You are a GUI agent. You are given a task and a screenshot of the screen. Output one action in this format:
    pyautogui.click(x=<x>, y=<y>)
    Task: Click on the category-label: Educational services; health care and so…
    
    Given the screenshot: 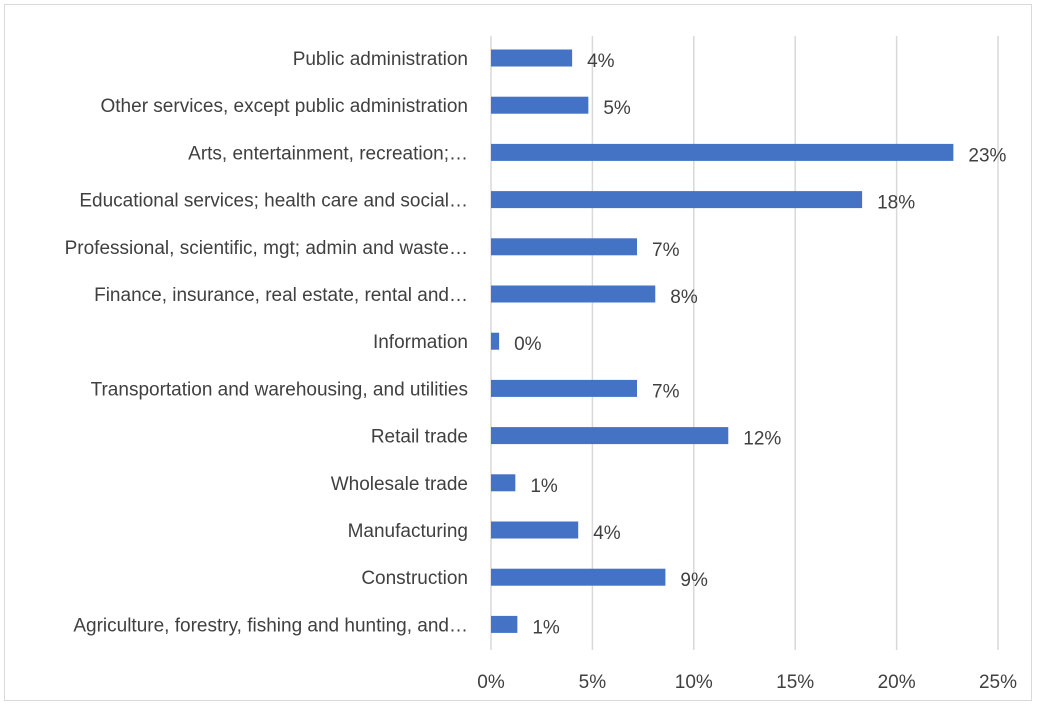 What is the action you would take?
    pyautogui.click(x=273, y=201)
    